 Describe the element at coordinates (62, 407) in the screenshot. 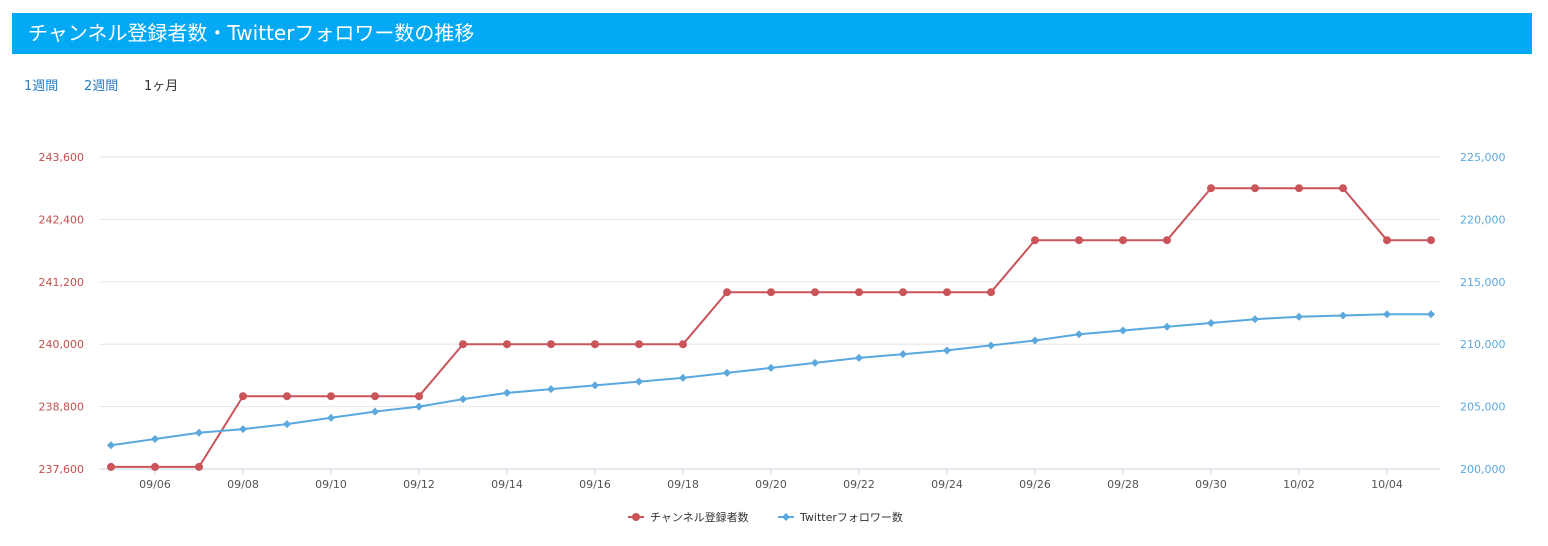

I see `y-left-tick-label: 238,800` at that location.